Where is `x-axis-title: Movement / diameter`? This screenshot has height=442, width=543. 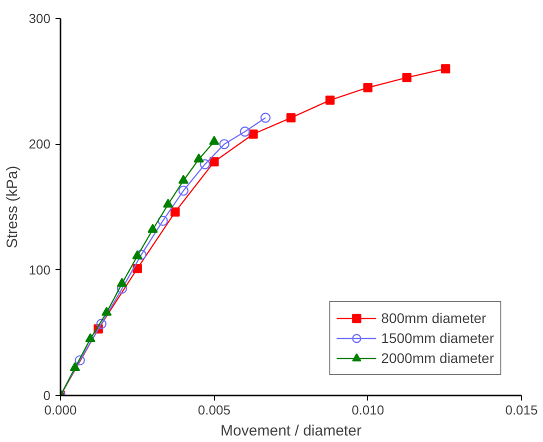 x-axis-title: Movement / diameter is located at coordinates (291, 431).